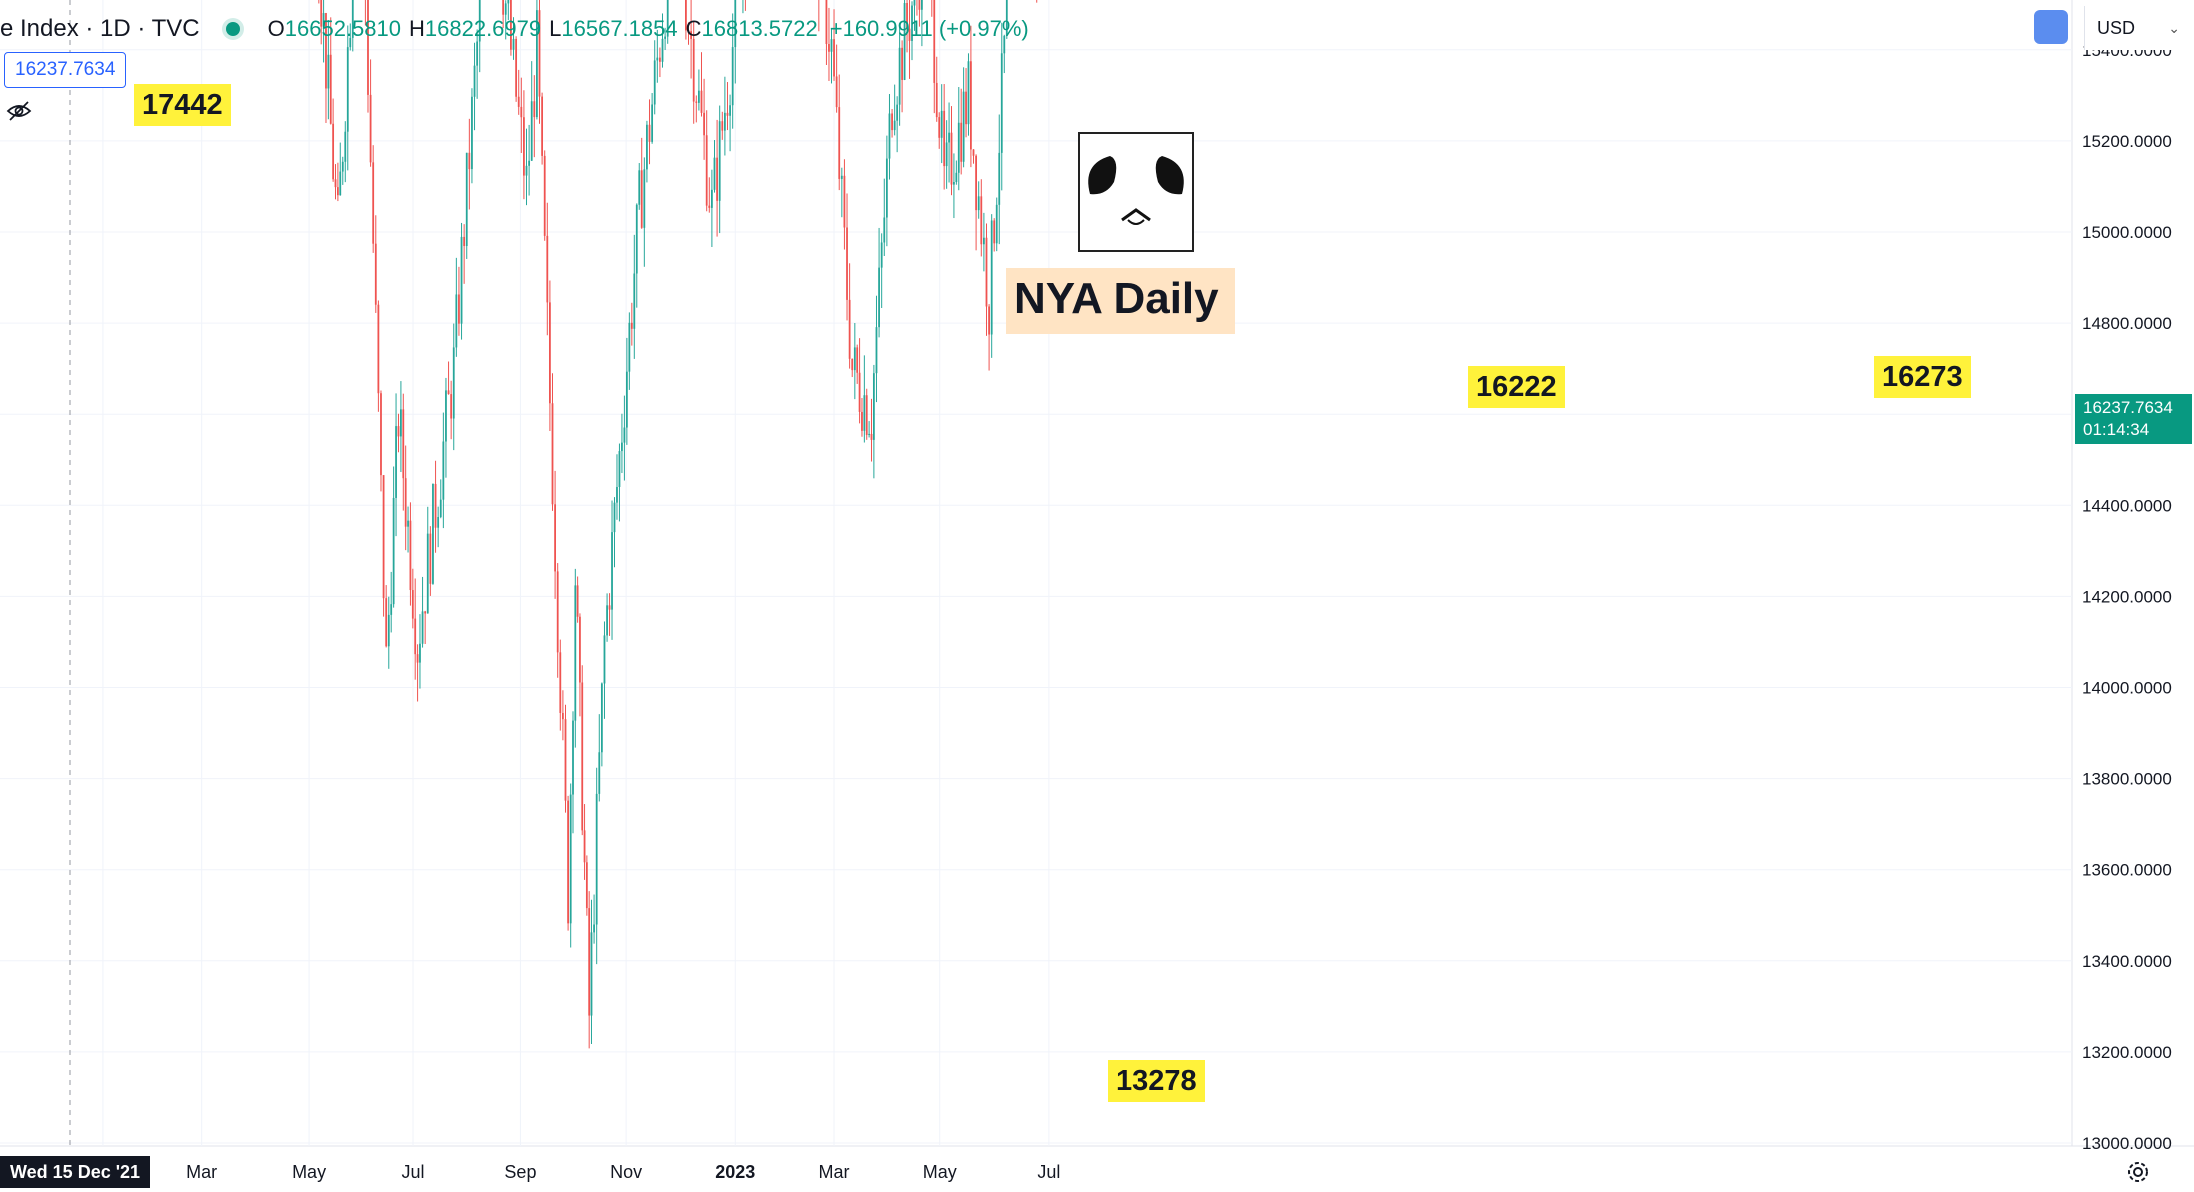  Describe the element at coordinates (2127, 505) in the screenshot. I see `y-tick-label: 14400.0000` at that location.